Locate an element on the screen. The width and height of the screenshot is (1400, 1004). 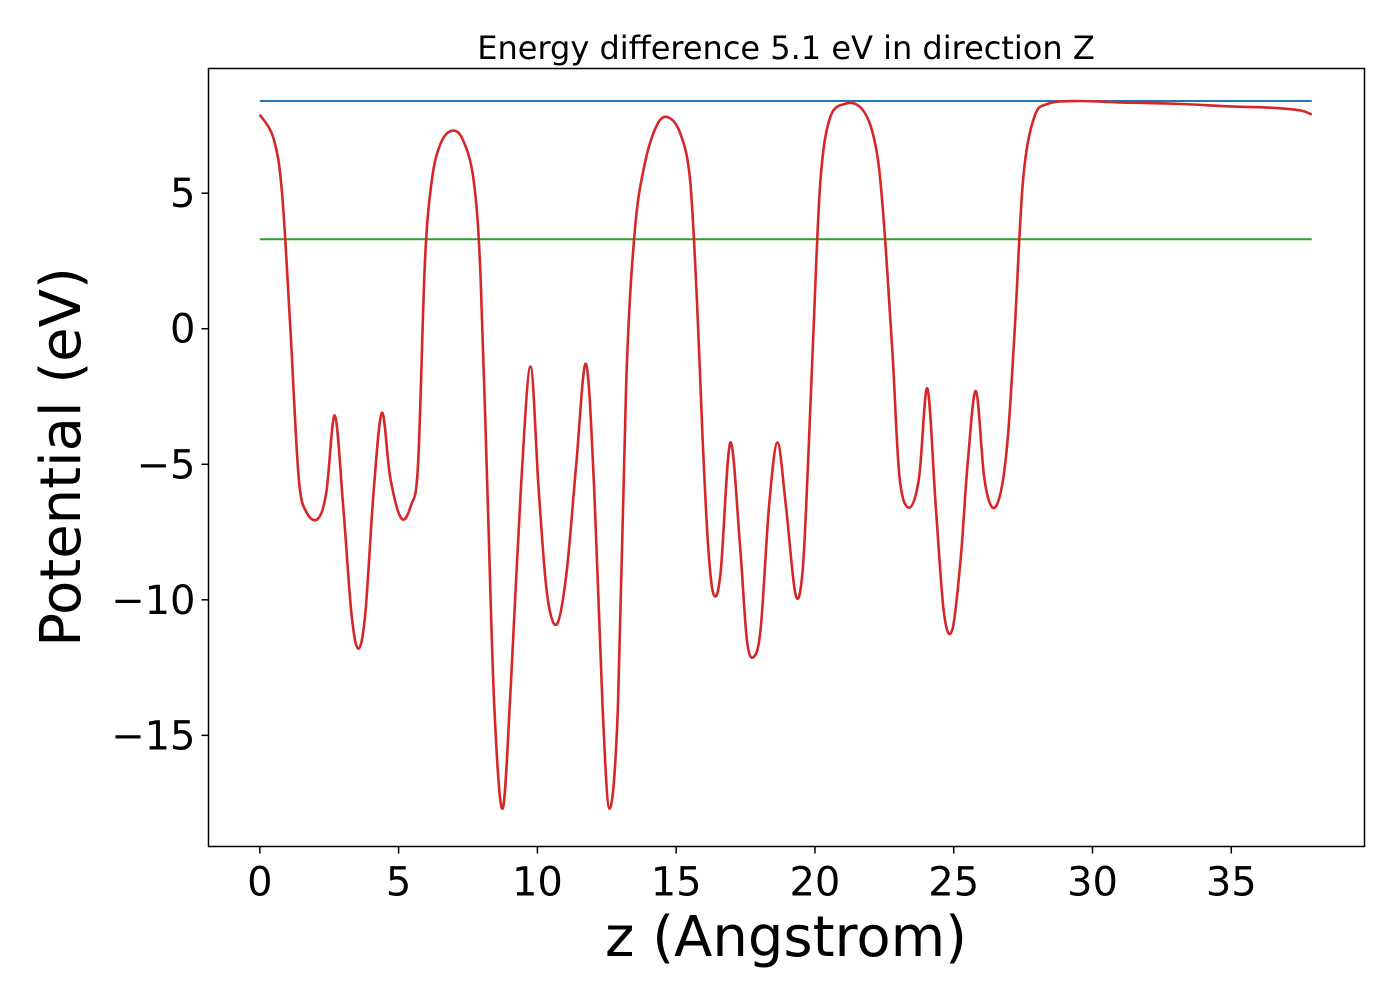
x-tick-label: 20 is located at coordinates (814, 883).